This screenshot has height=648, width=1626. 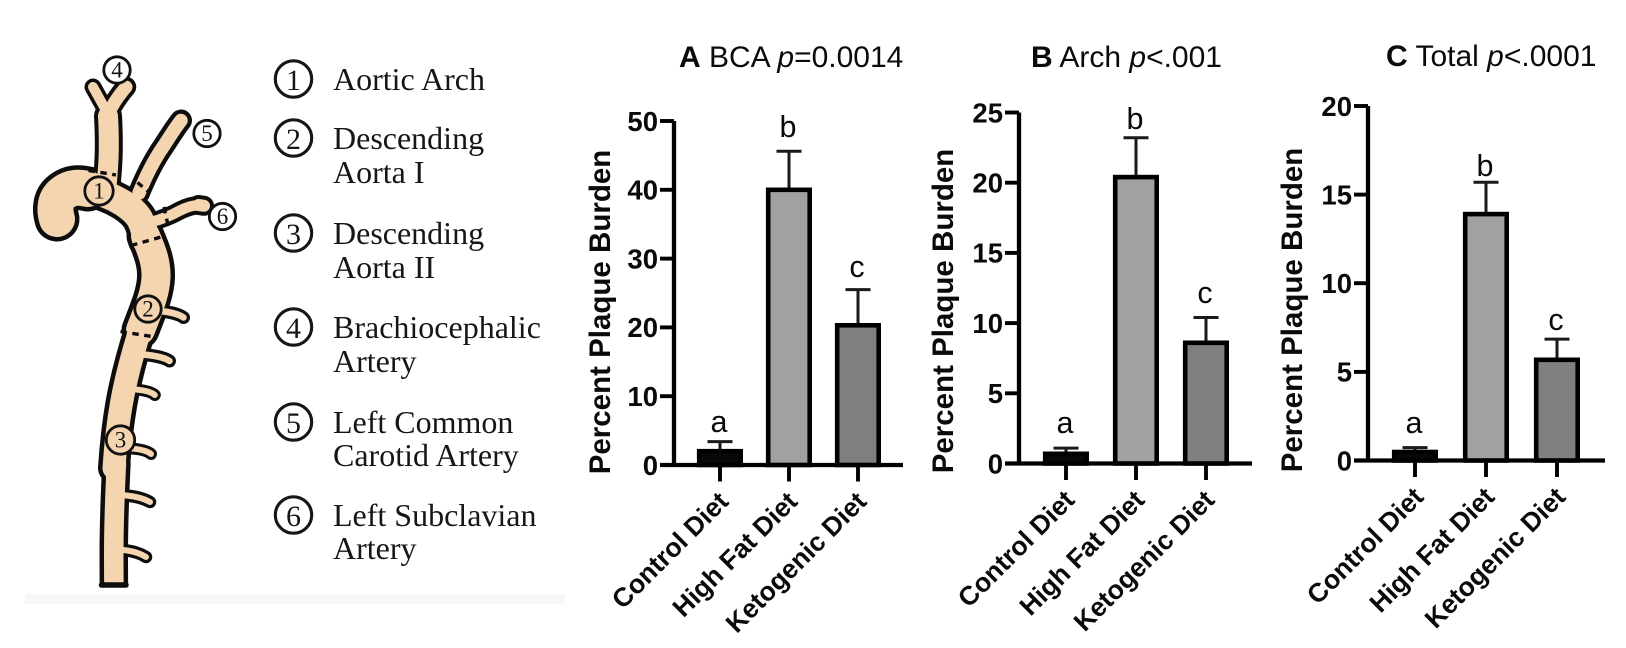 What do you see at coordinates (642, 121) in the screenshot?
I see `svg-text: 50` at bounding box center [642, 121].